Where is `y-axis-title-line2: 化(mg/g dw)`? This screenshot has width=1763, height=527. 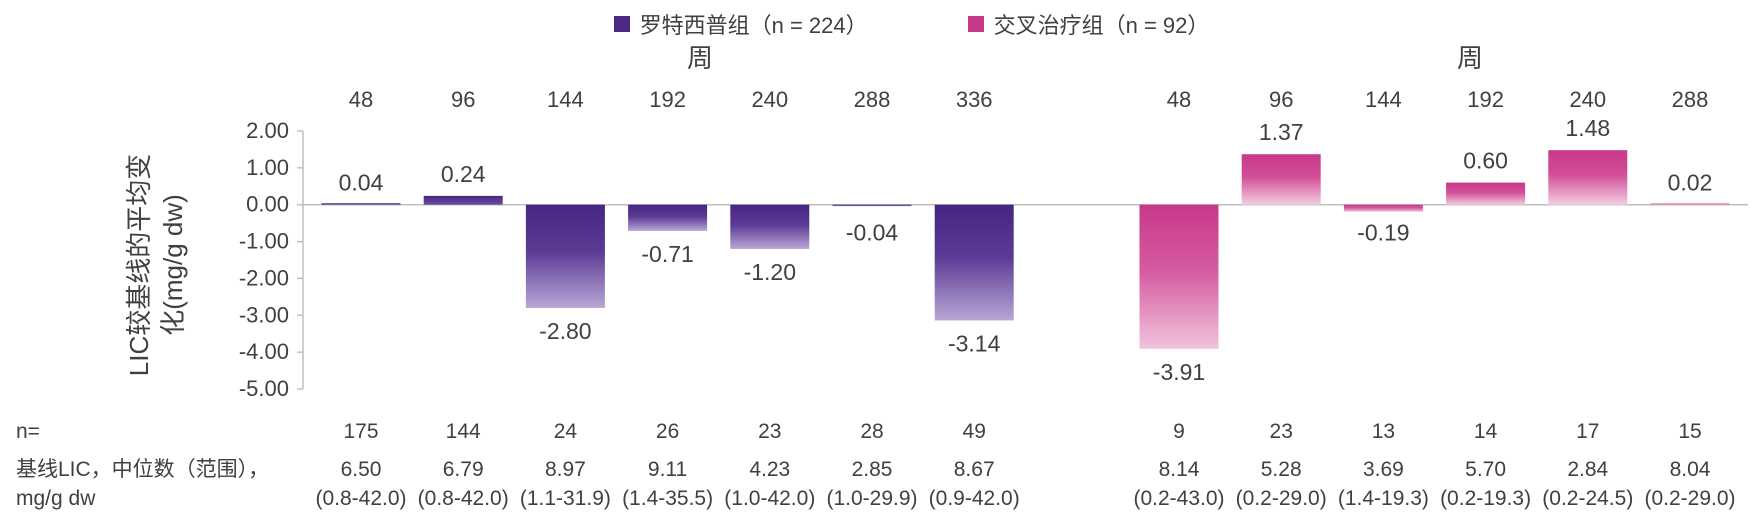 y-axis-title-line2: 化(mg/g dw) is located at coordinates (173, 265).